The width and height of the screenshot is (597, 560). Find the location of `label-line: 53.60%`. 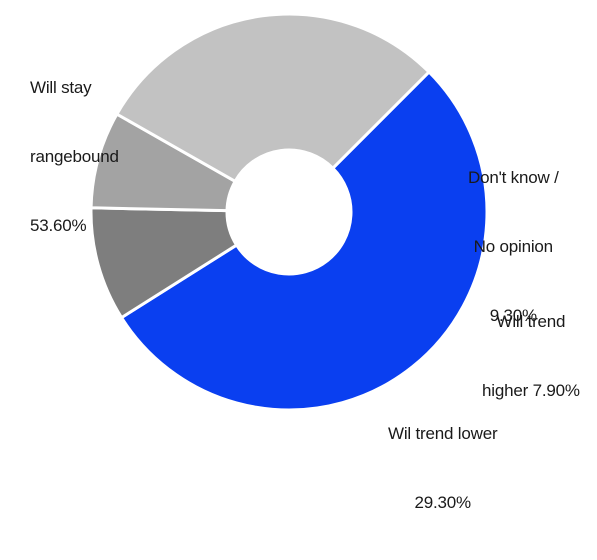

label-line: 53.60% is located at coordinates (58, 225).